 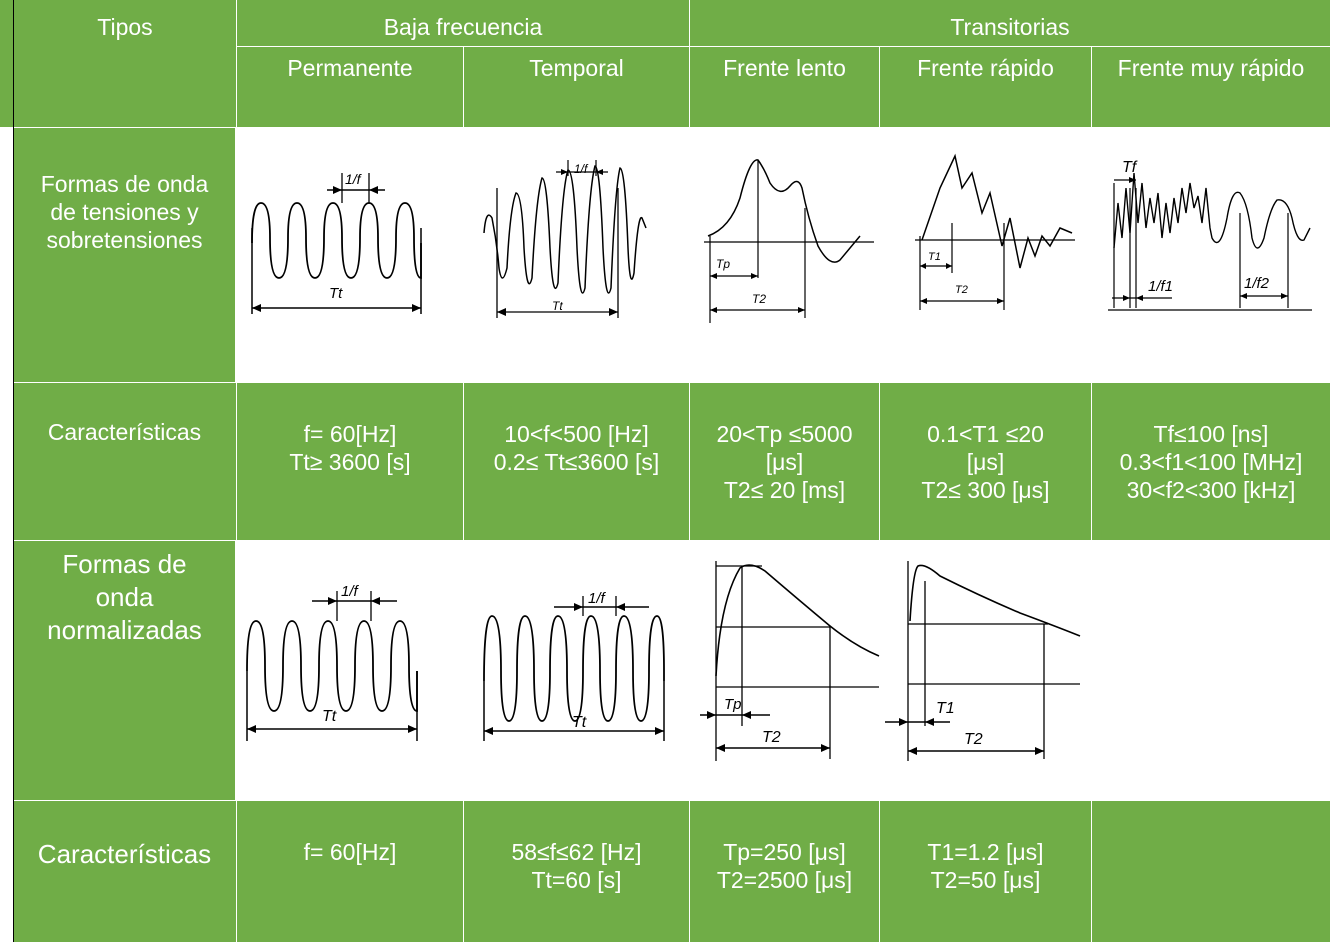 I want to click on waveform-frente-rapido: T1 T2, so click(x=995, y=231).